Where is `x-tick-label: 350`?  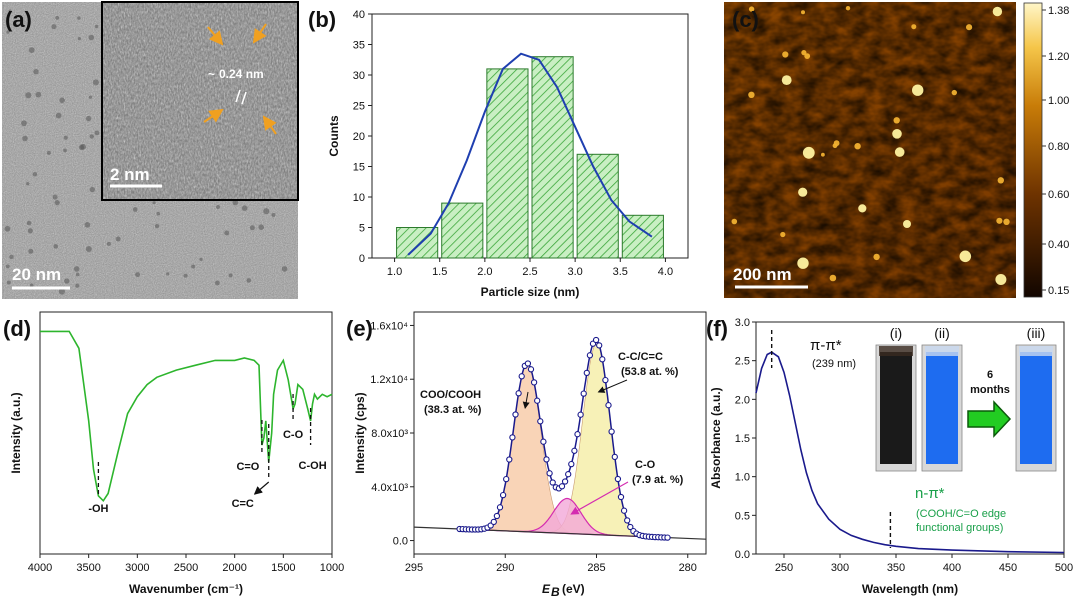 x-tick-label: 350 is located at coordinates (896, 568).